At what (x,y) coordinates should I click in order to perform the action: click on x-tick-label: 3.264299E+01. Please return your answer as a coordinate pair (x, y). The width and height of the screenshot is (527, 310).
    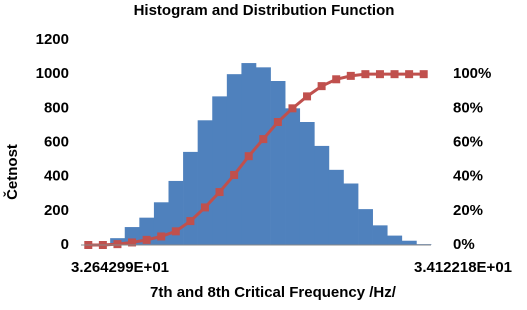
    Looking at the image, I should click on (120, 267).